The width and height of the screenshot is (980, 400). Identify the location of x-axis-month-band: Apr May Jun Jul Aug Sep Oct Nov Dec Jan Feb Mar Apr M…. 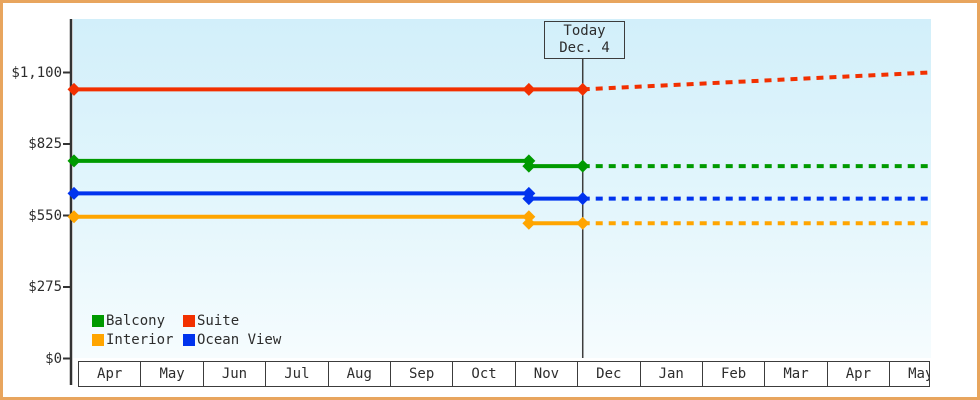
(504, 374).